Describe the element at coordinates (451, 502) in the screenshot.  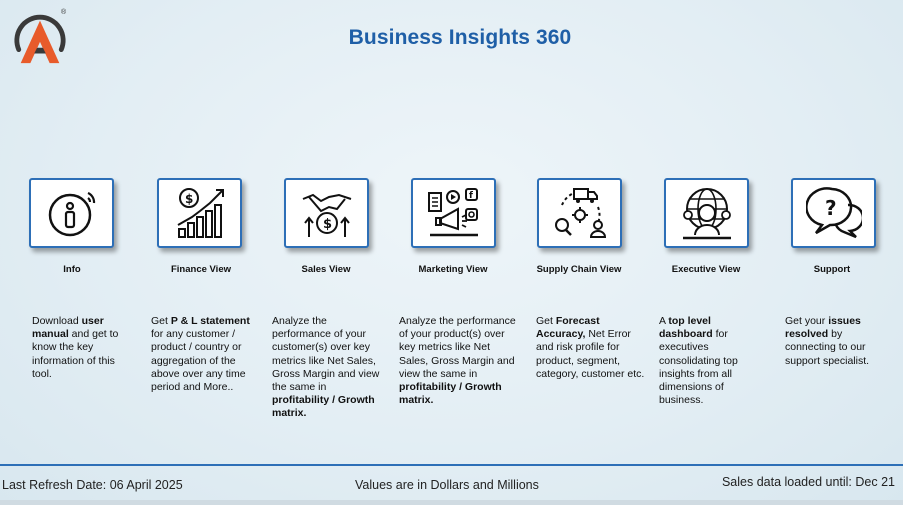
I see `bottom-edge` at that location.